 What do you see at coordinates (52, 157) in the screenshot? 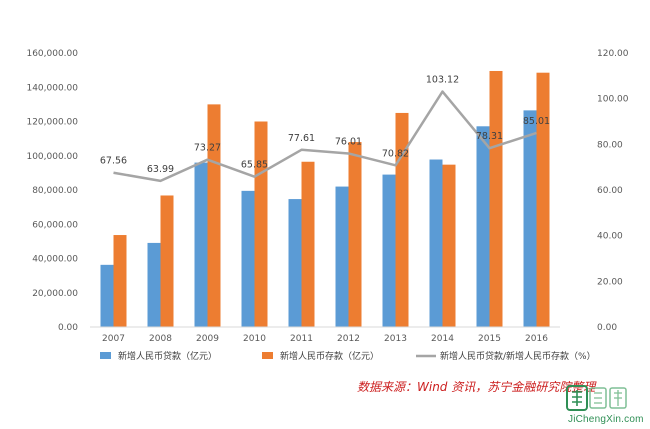
I see `left-tick-label: 100,000.00` at bounding box center [52, 157].